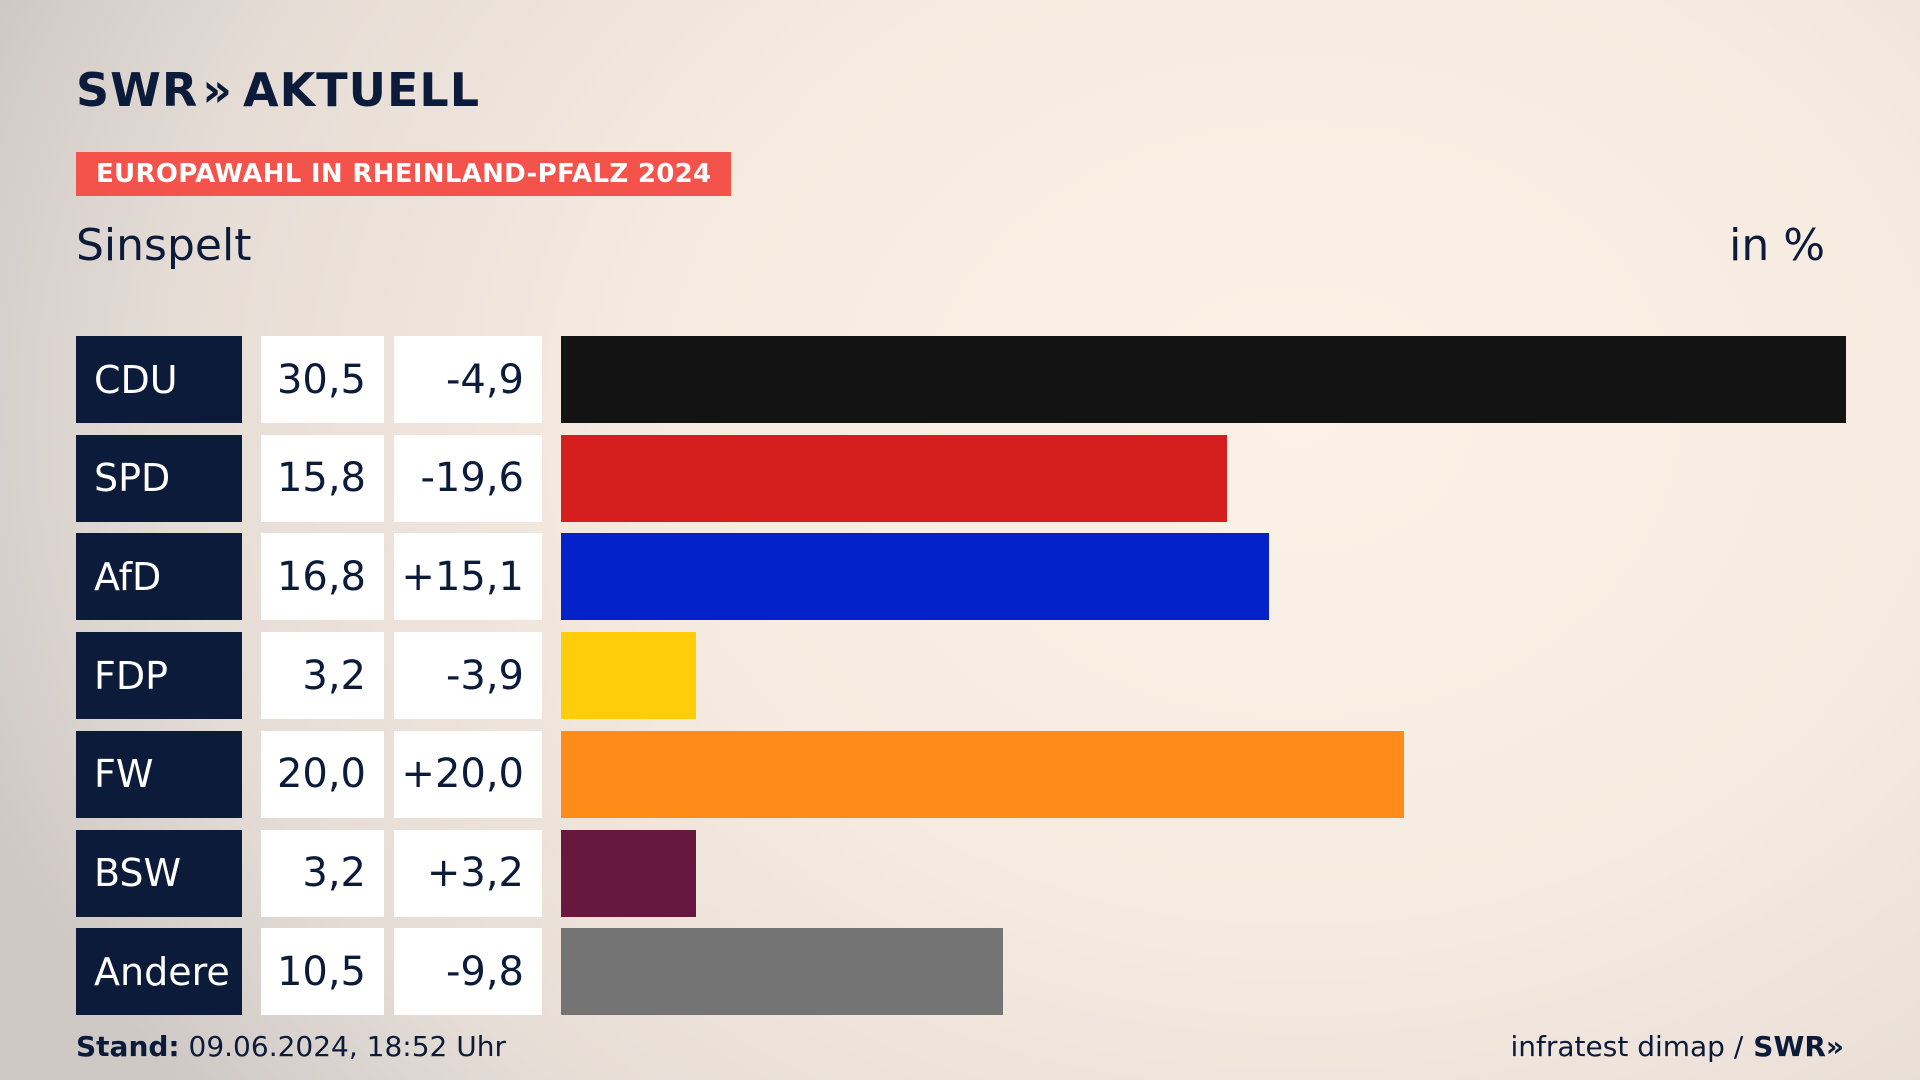 The width and height of the screenshot is (1920, 1080). I want to click on swr-mini-logo: SWR», so click(1798, 1046).